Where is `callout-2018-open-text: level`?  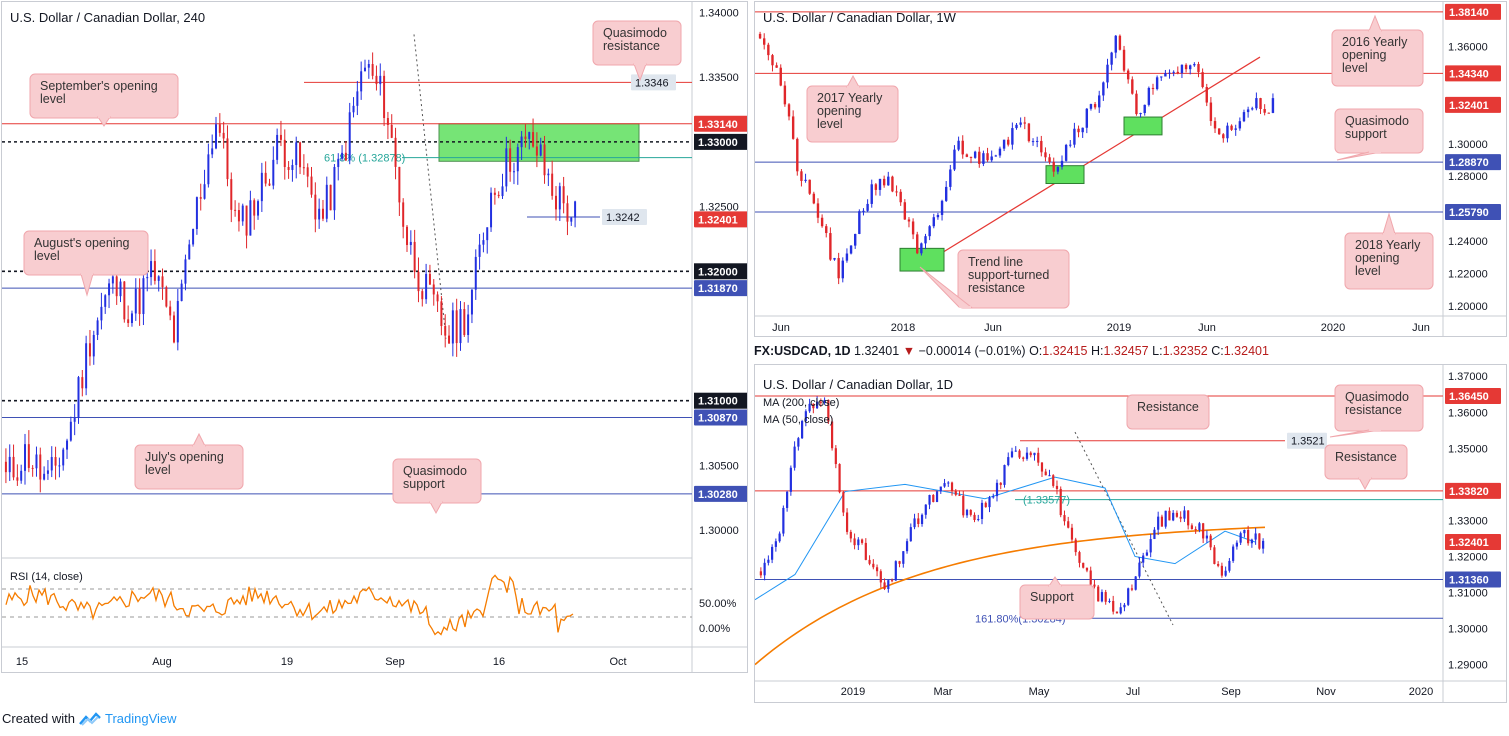
callout-2018-open-text: level is located at coordinates (1368, 271).